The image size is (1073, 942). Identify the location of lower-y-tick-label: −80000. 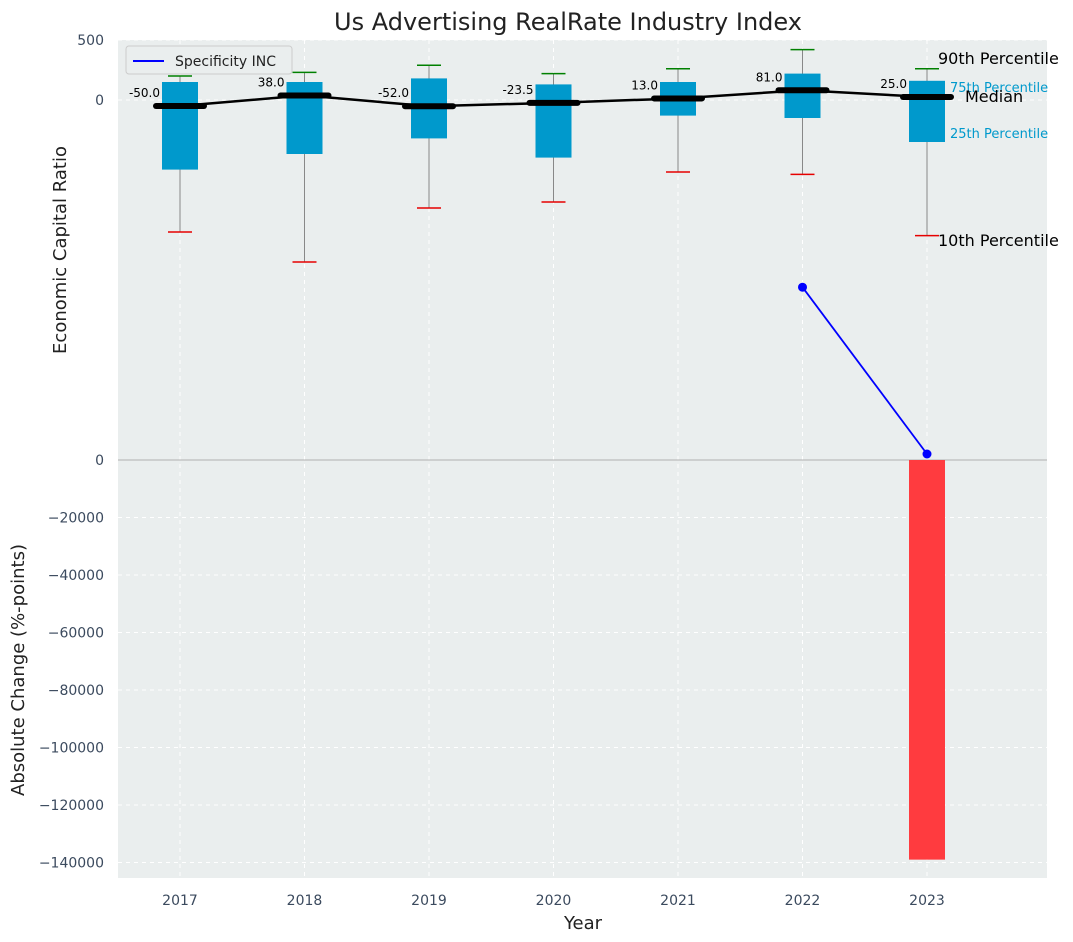
(76, 691).